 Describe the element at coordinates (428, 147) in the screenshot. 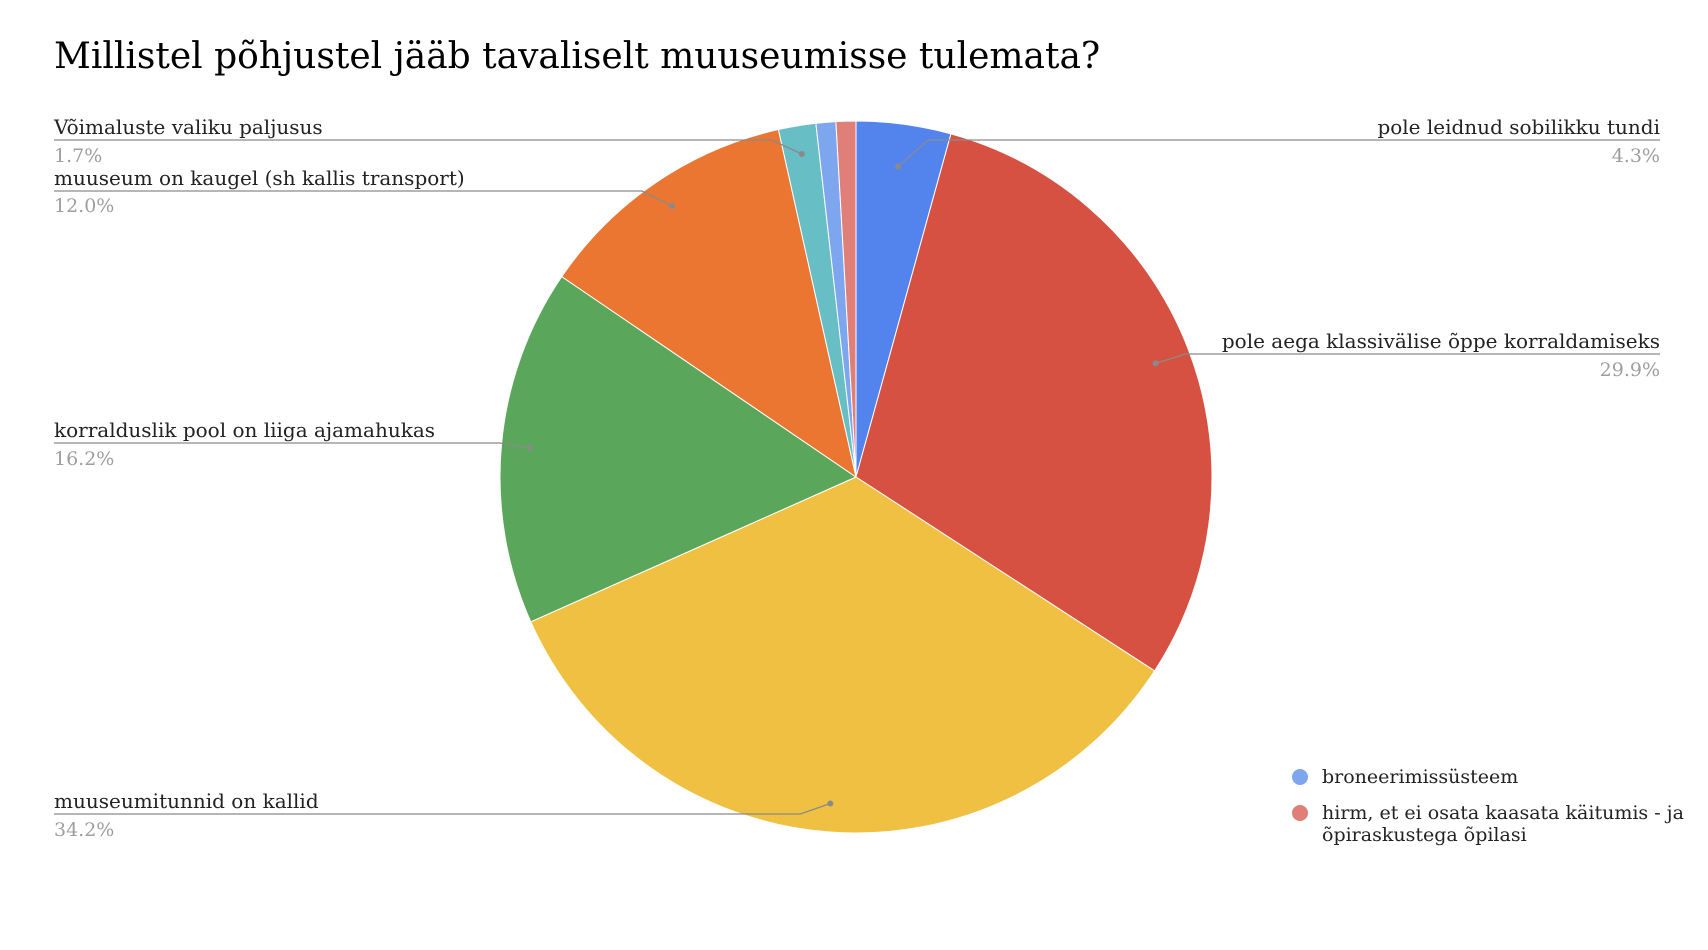

I see `leader-line-voimaluste-valiku-paljusus` at that location.